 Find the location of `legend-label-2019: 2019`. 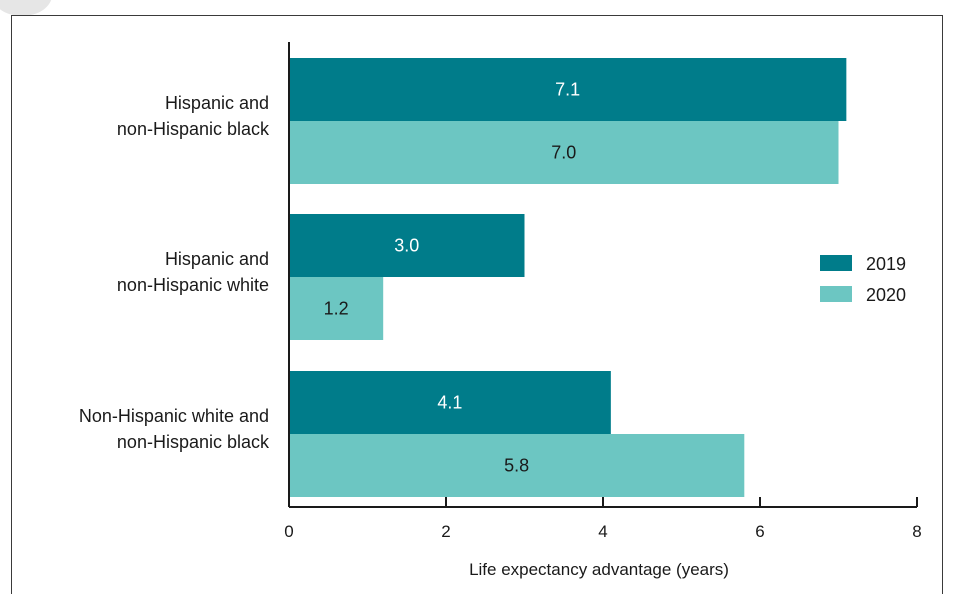

legend-label-2019: 2019 is located at coordinates (886, 264).